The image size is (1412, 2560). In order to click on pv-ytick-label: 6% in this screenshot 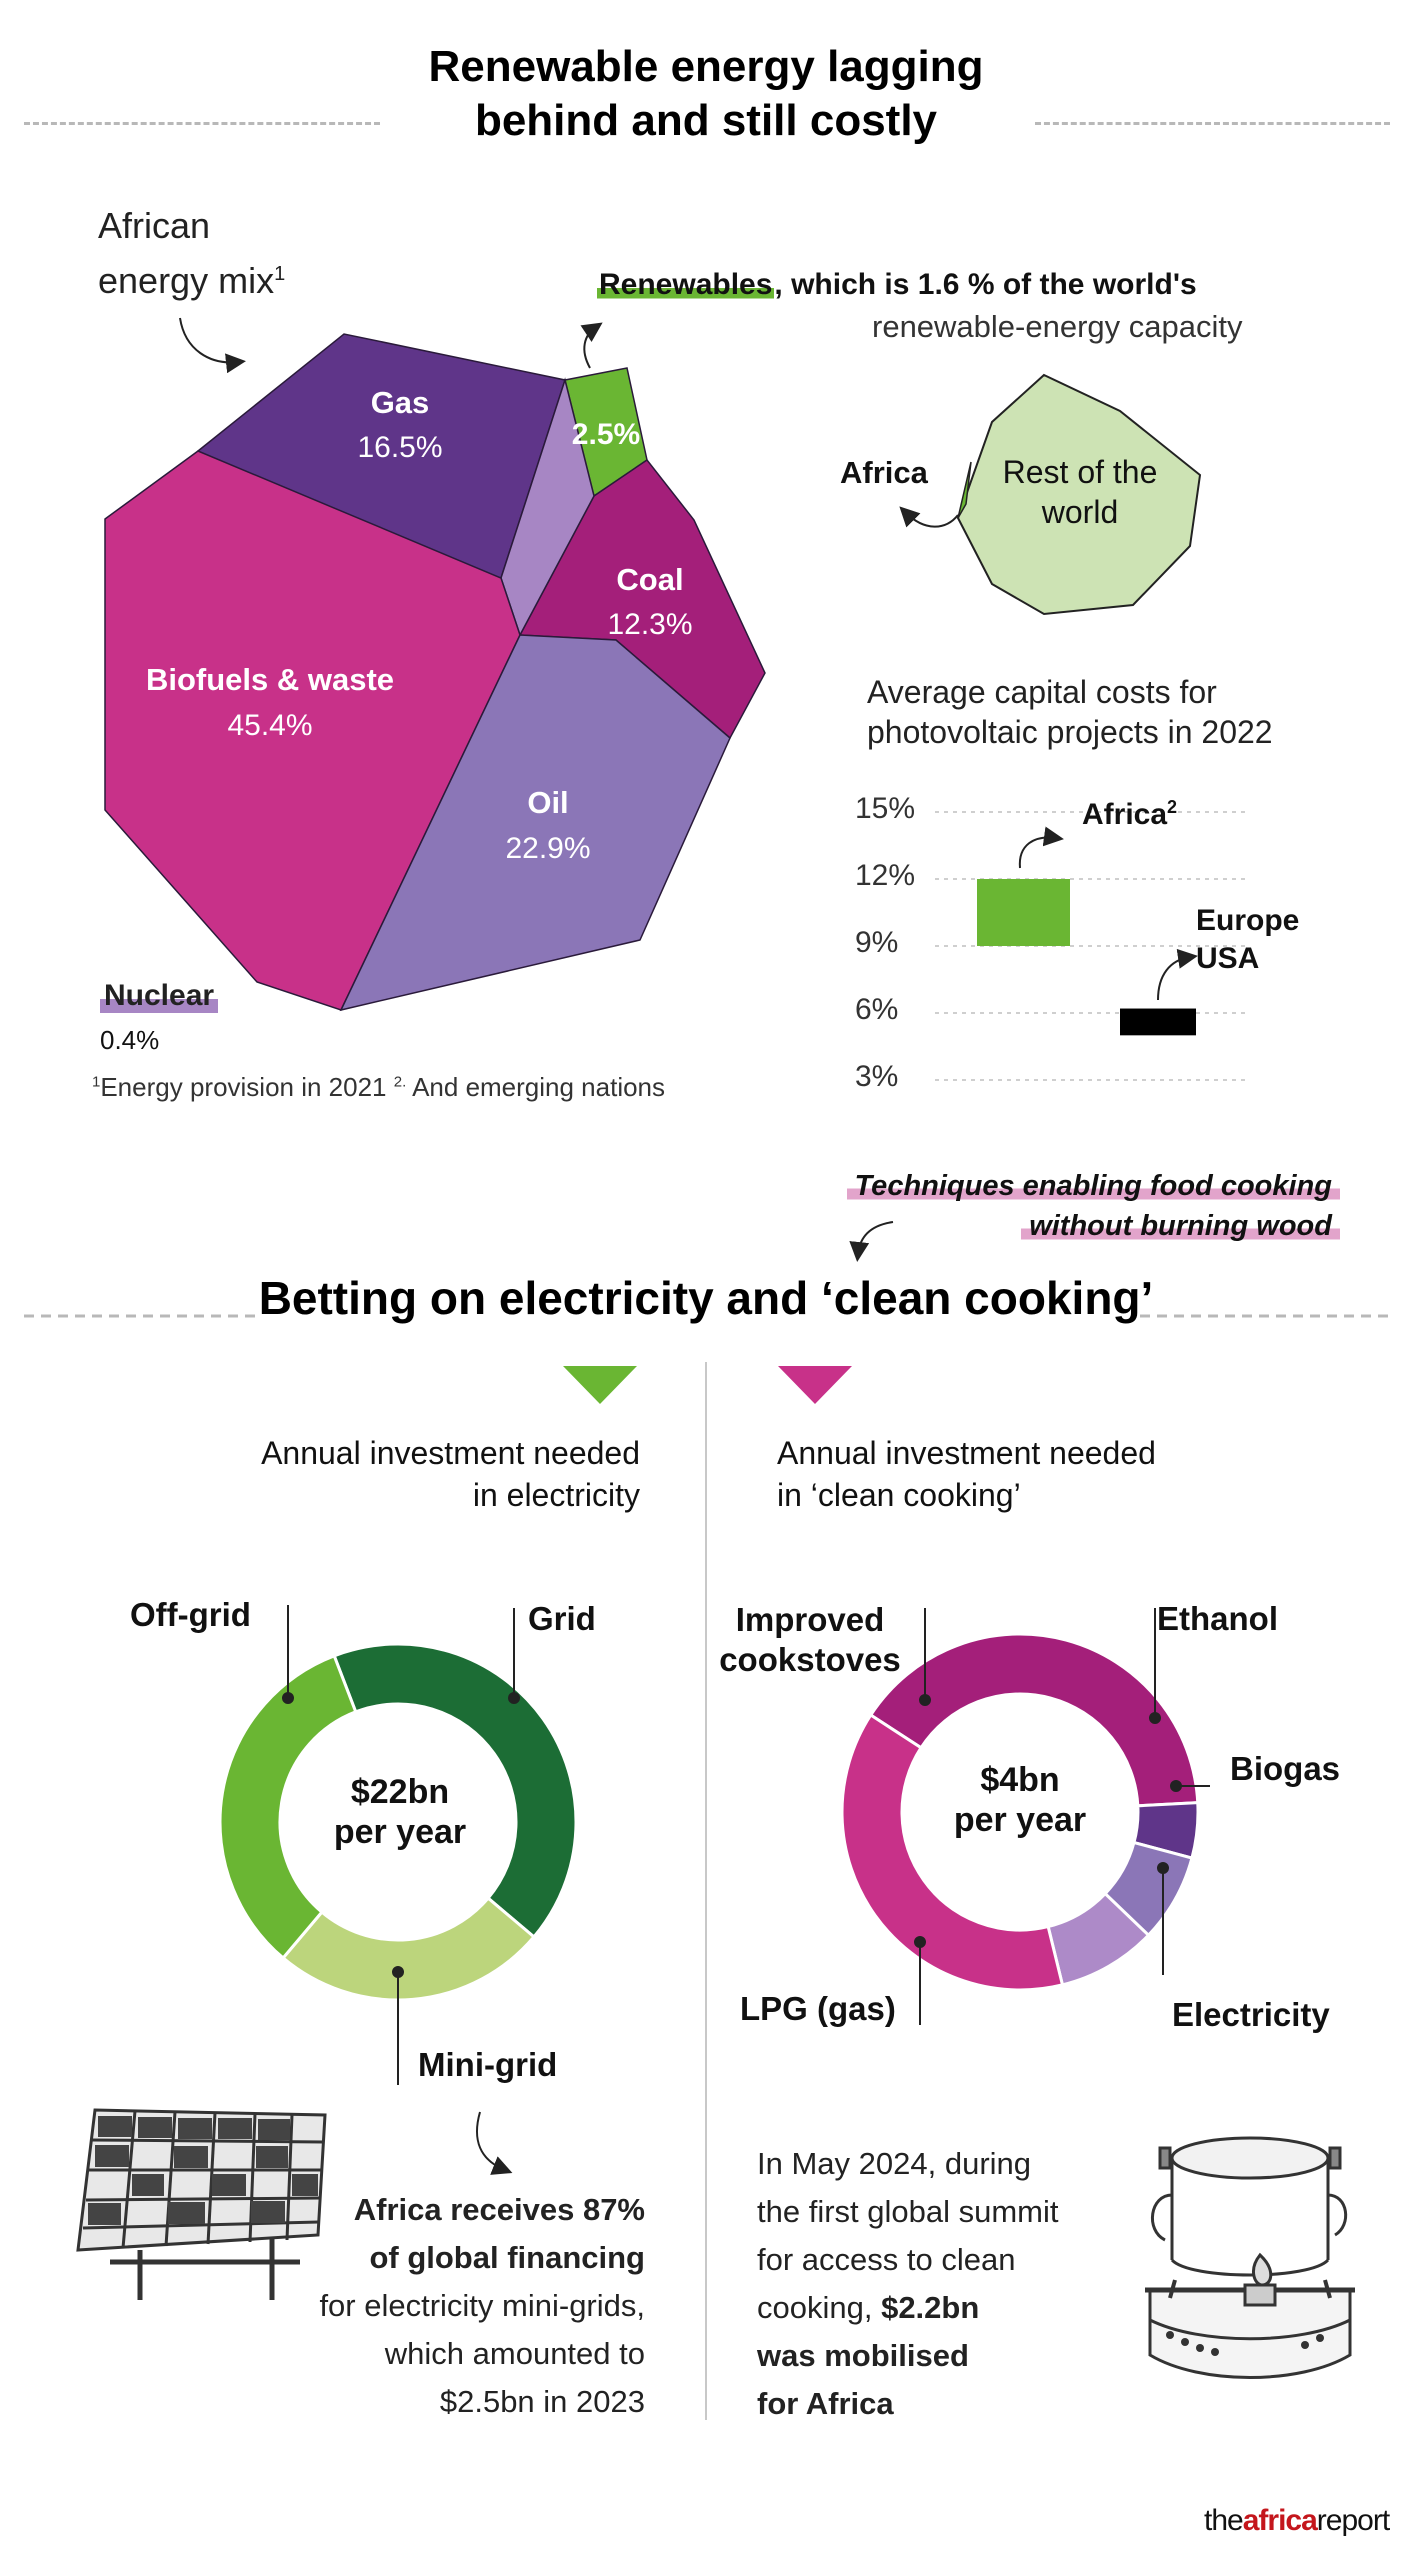, I will do `click(877, 1009)`.